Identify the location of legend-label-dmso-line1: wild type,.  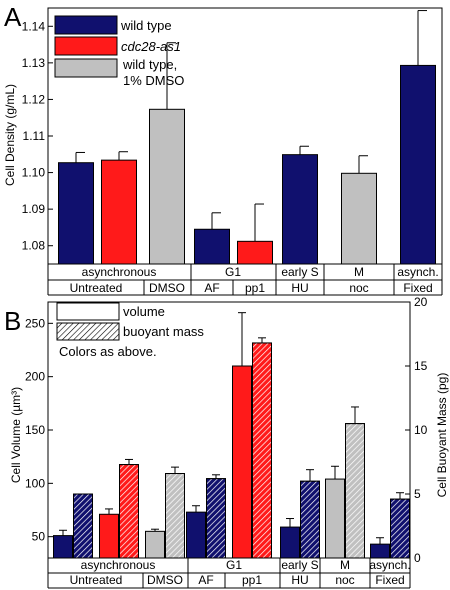
(149, 64).